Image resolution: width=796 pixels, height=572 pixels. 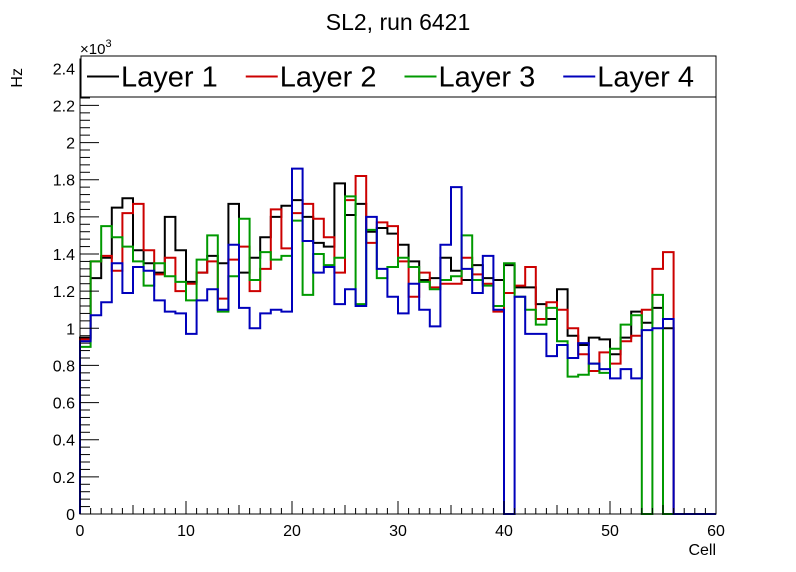 I want to click on legend-box, so click(x=398, y=76).